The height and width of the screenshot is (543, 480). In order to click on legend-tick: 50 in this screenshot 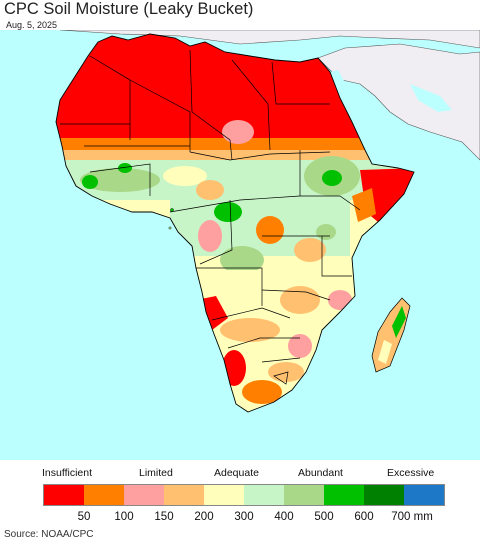, I will do `click(84, 517)`.